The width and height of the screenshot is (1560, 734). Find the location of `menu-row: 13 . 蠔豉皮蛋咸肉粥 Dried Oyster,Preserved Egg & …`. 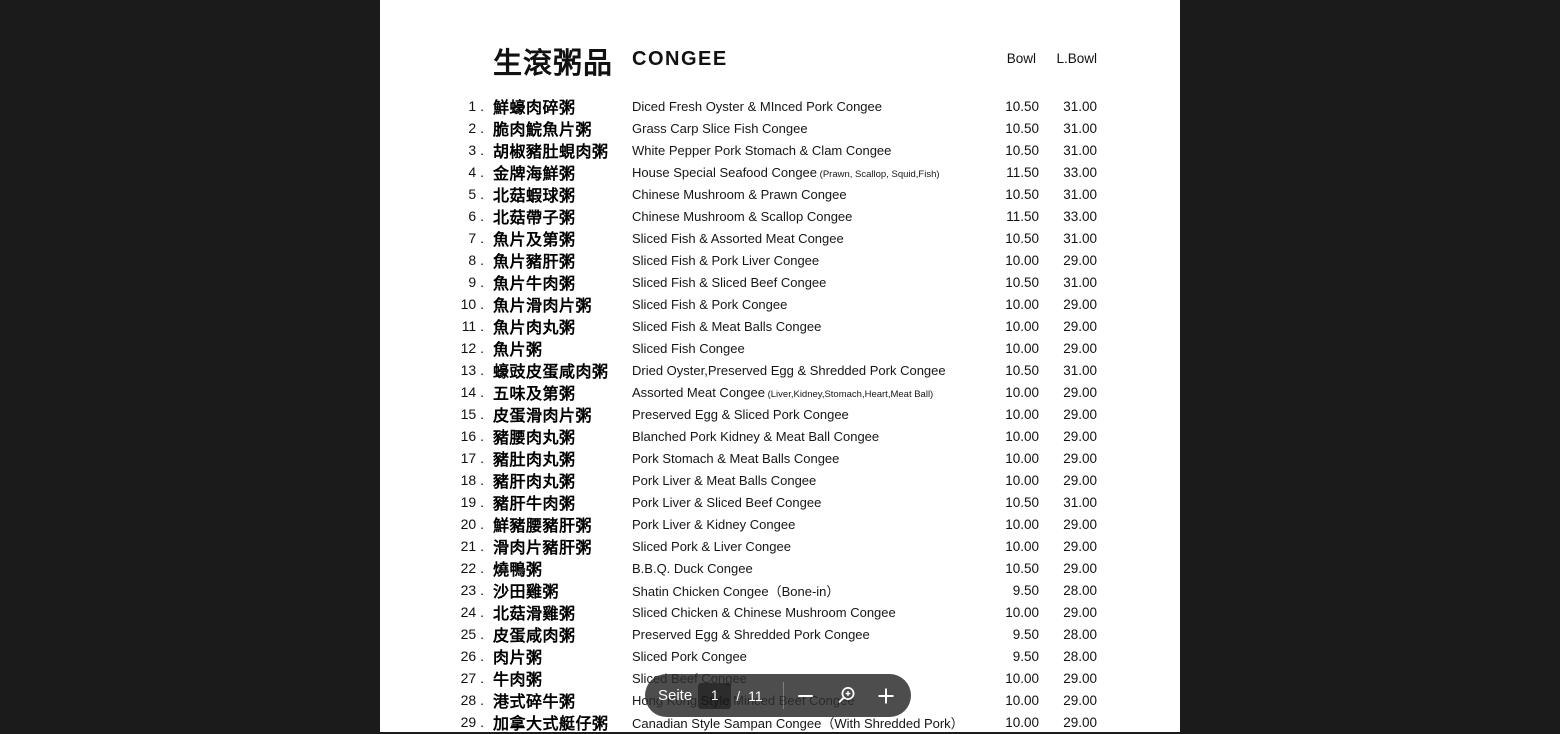

menu-row: 13 . 蠔豉皮蛋咸肉粥 Dried Oyster,Preserved Egg & … is located at coordinates (770, 369).